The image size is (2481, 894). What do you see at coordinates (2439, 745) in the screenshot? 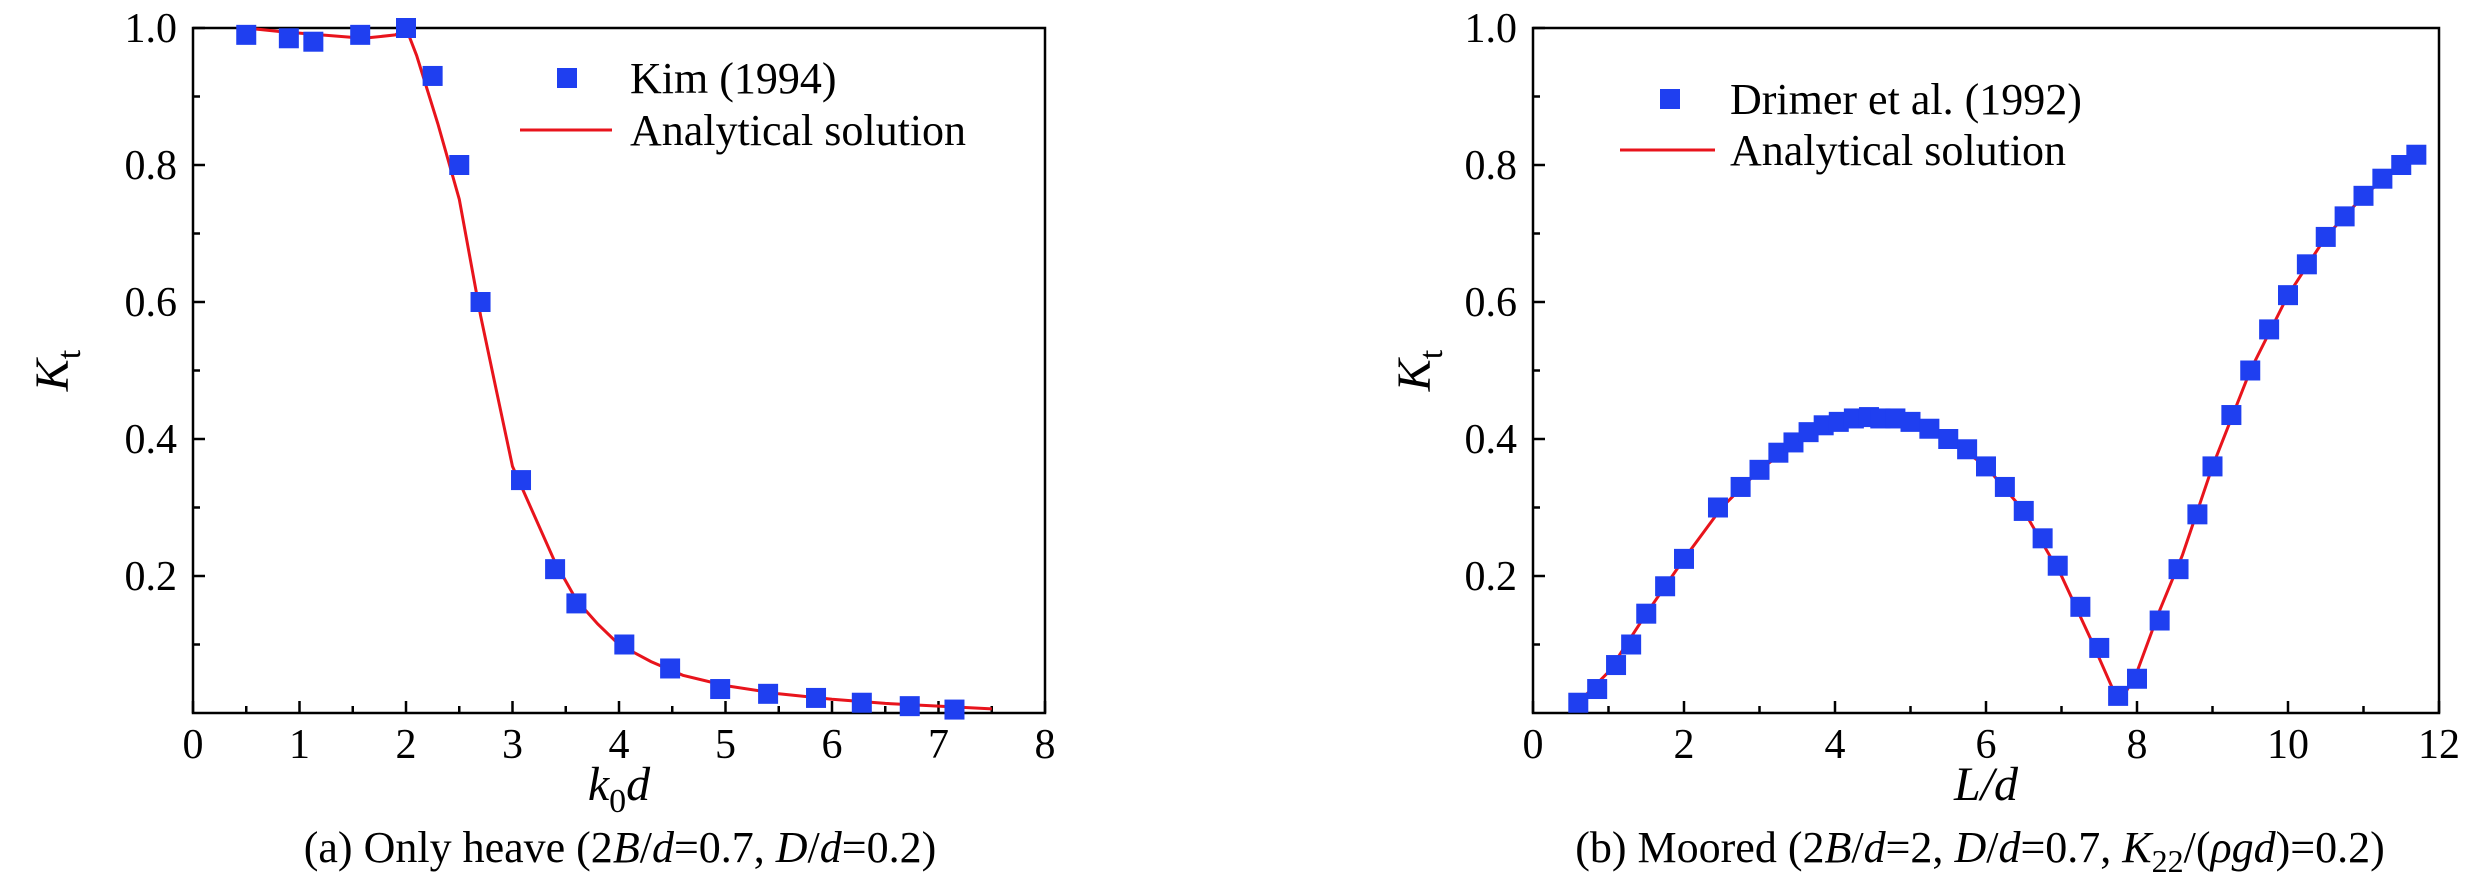
I see `x-tick-label: 12` at bounding box center [2439, 745].